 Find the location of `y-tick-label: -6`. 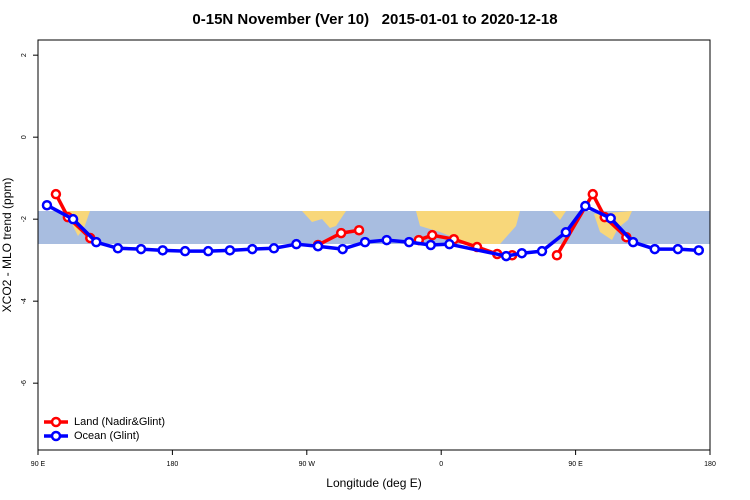

y-tick-label: -6 is located at coordinates (24, 383).